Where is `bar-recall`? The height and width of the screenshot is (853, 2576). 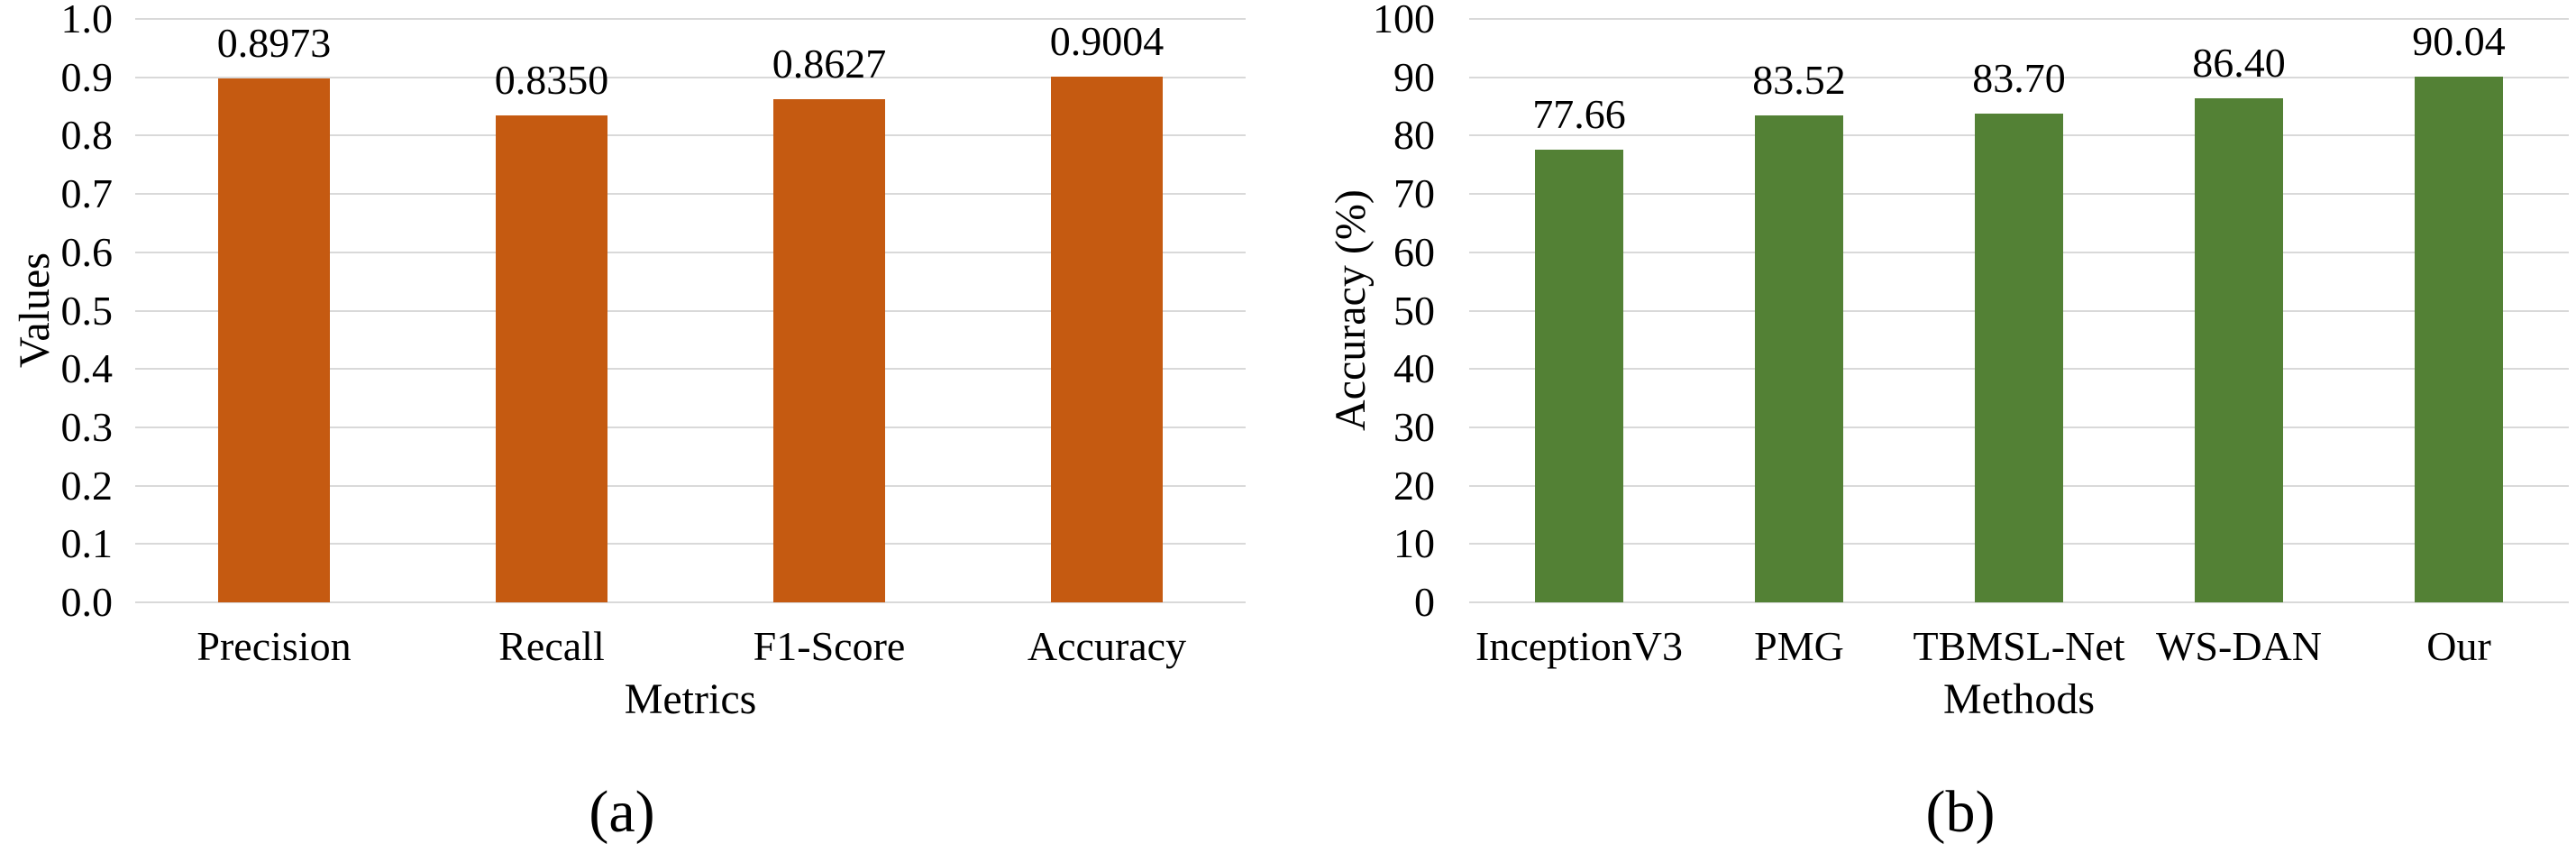
bar-recall is located at coordinates (551, 358).